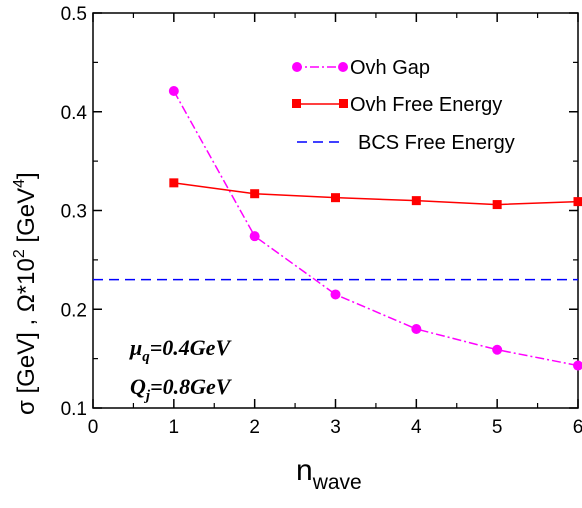 This screenshot has width=582, height=508. What do you see at coordinates (74, 14) in the screenshot?
I see `y-tick-label-0.5: 0.5` at bounding box center [74, 14].